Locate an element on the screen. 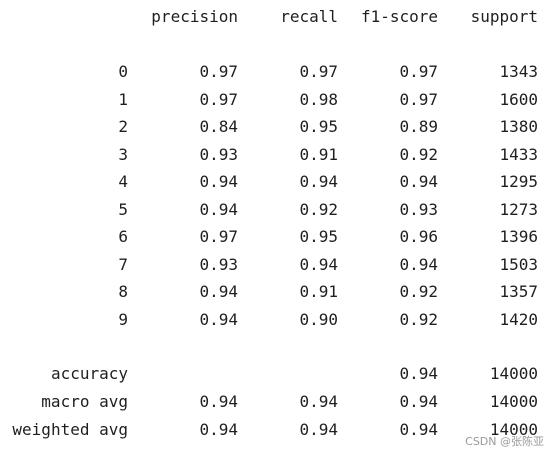 The width and height of the screenshot is (550, 452). class-label: 3 is located at coordinates (123, 154).